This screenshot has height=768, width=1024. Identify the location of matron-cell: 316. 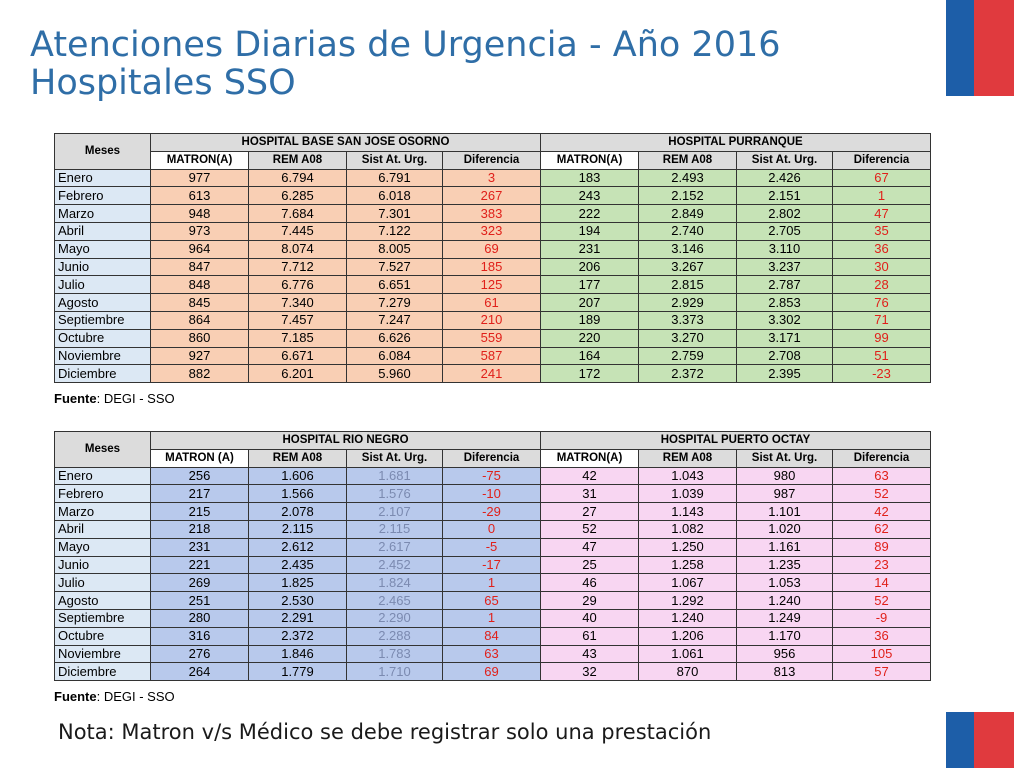
(199, 636).